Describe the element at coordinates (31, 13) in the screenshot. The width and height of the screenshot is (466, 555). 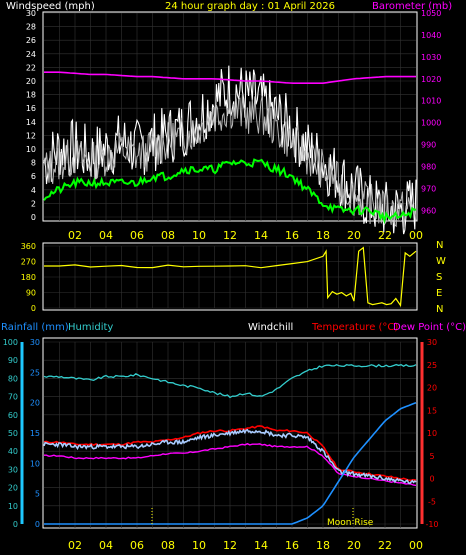
I see `wind-tick-label: 30` at that location.